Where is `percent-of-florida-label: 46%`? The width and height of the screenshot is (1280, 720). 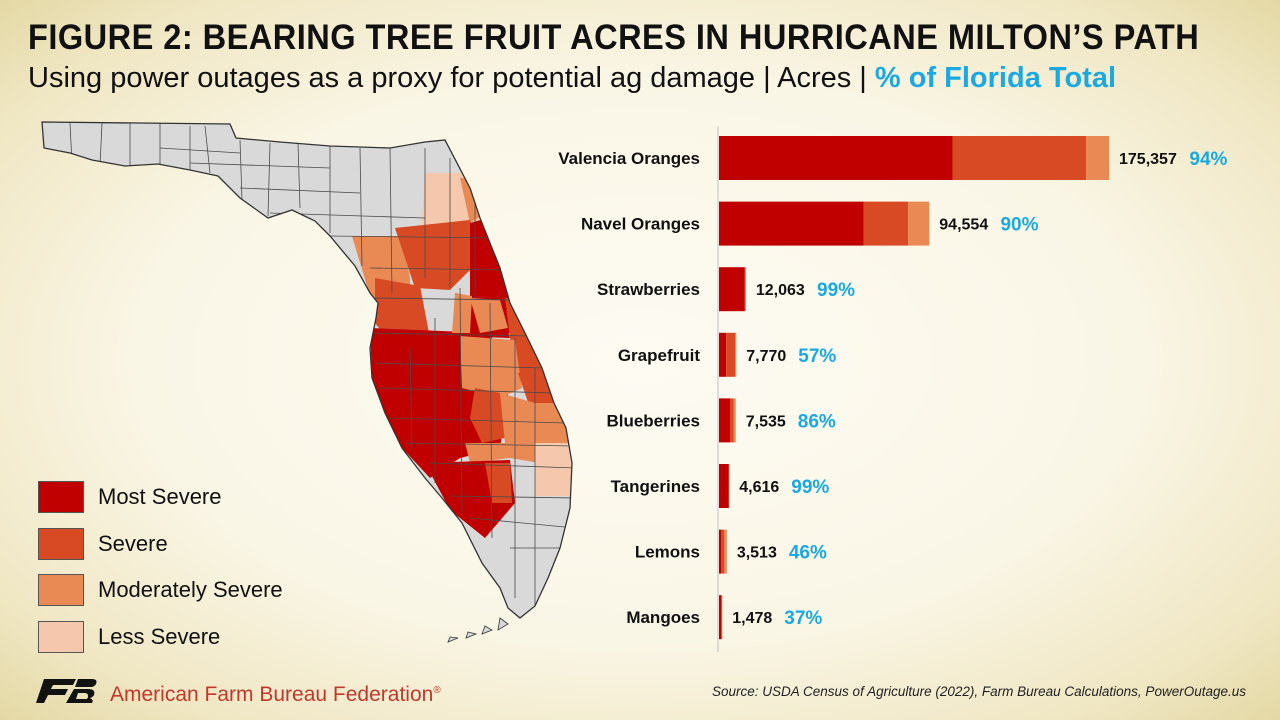 percent-of-florida-label: 46% is located at coordinates (808, 553).